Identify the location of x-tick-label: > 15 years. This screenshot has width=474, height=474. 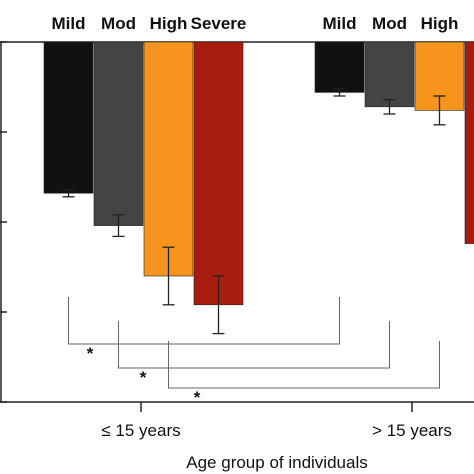
(412, 430).